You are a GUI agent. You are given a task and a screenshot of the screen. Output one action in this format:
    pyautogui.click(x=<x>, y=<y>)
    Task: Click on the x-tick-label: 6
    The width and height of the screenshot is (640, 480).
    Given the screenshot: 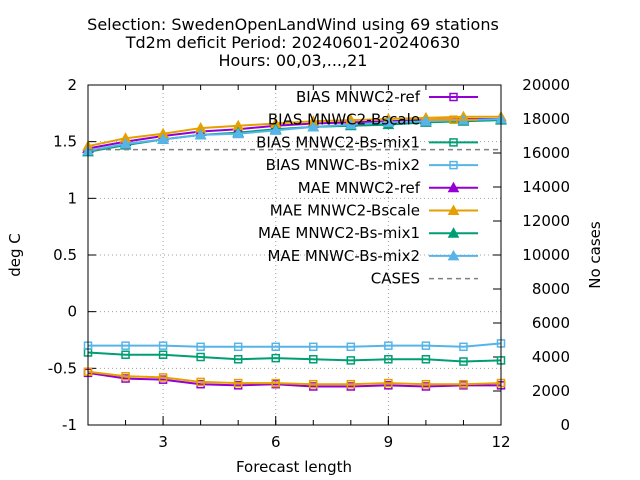 What is the action you would take?
    pyautogui.click(x=276, y=442)
    